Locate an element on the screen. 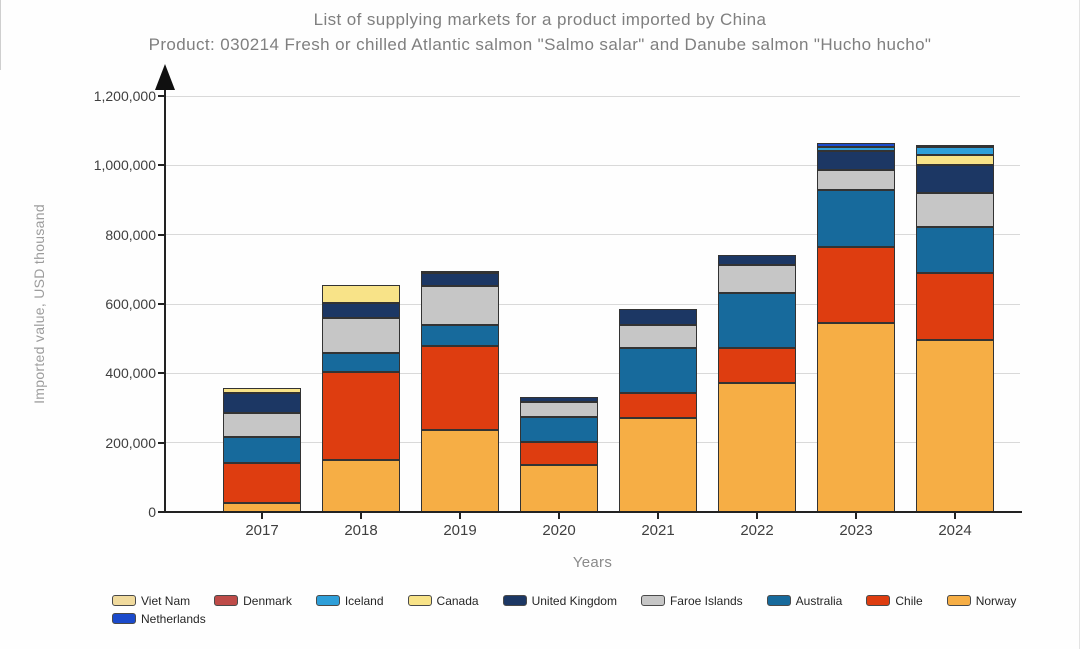 The height and width of the screenshot is (649, 1080). bar-segment-faroe-islands-2021 is located at coordinates (658, 337).